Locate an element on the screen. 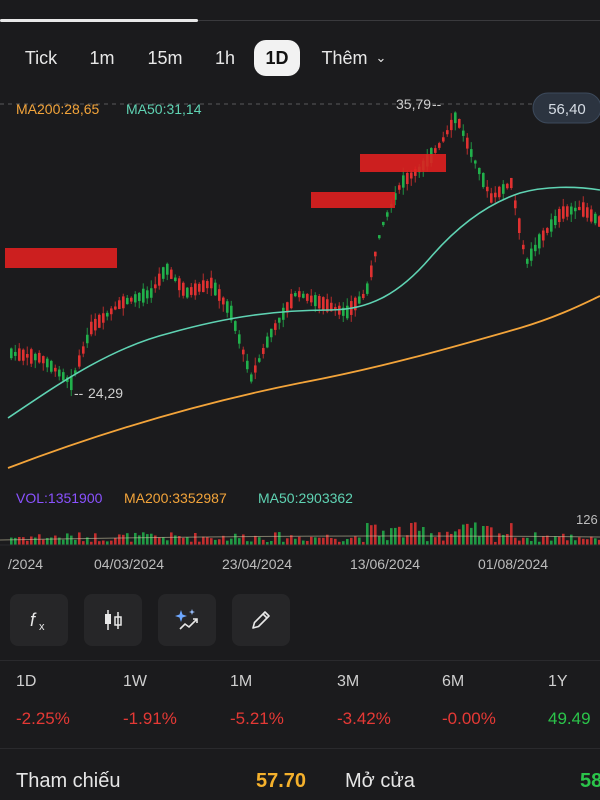 The image size is (600, 800). period-value-6m: -0.00% is located at coordinates (469, 718).